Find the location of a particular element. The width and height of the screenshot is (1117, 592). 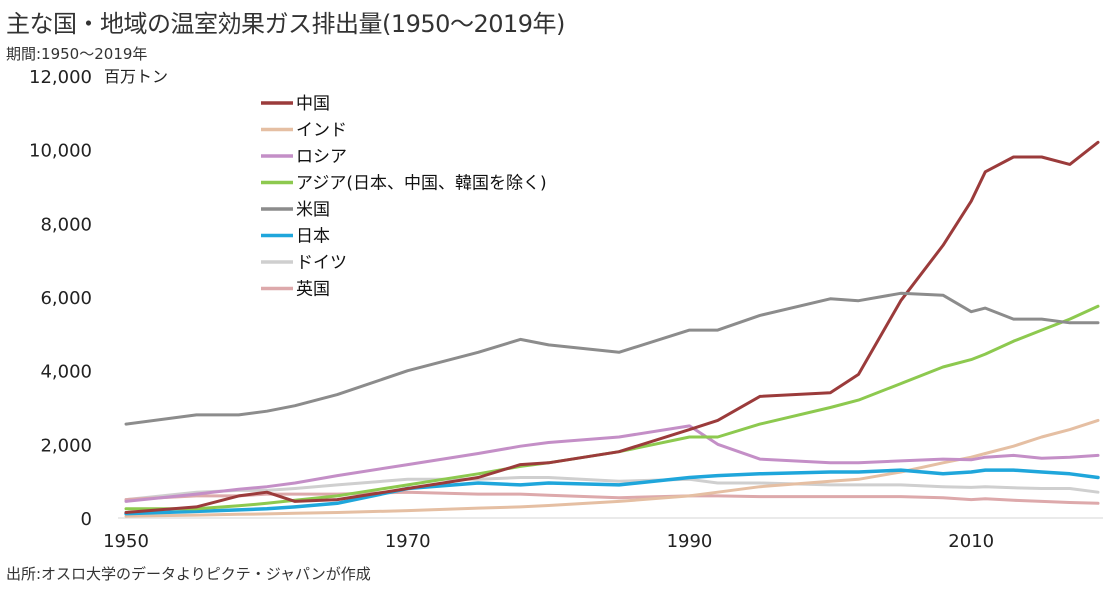

y-axis-ticks: 0 2,000 4,000 6,000 8,000 10,000 12,000 is located at coordinates (60, 298).